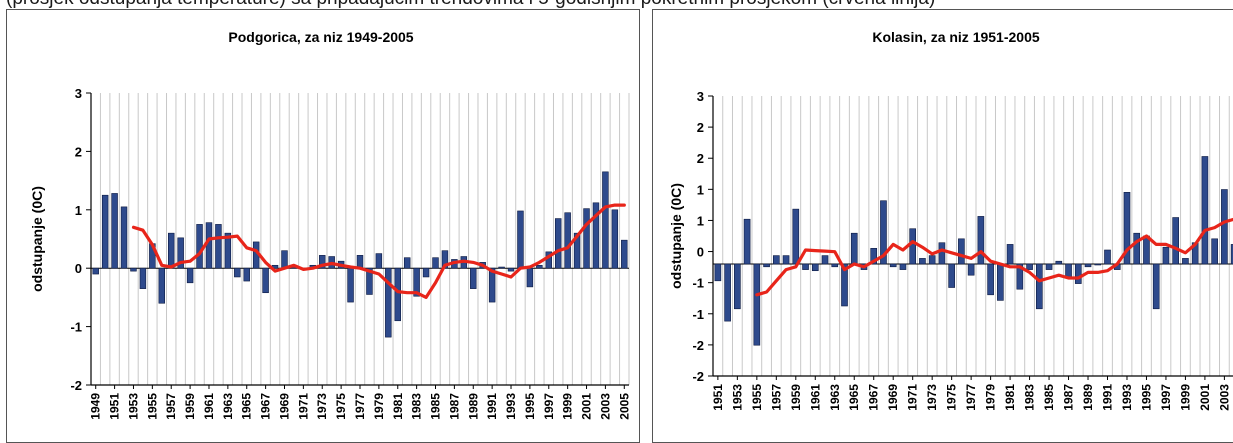 The height and width of the screenshot is (443, 1233). What do you see at coordinates (37, 239) in the screenshot?
I see `y-axis-label: odstupanje (0C)` at bounding box center [37, 239].